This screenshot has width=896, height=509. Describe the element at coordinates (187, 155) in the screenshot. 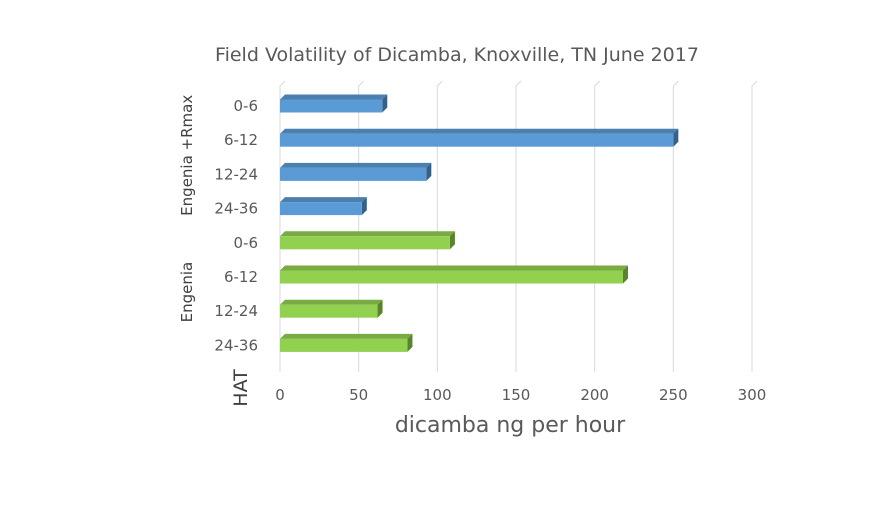

I see `group-label: Engenia +Rmax` at that location.